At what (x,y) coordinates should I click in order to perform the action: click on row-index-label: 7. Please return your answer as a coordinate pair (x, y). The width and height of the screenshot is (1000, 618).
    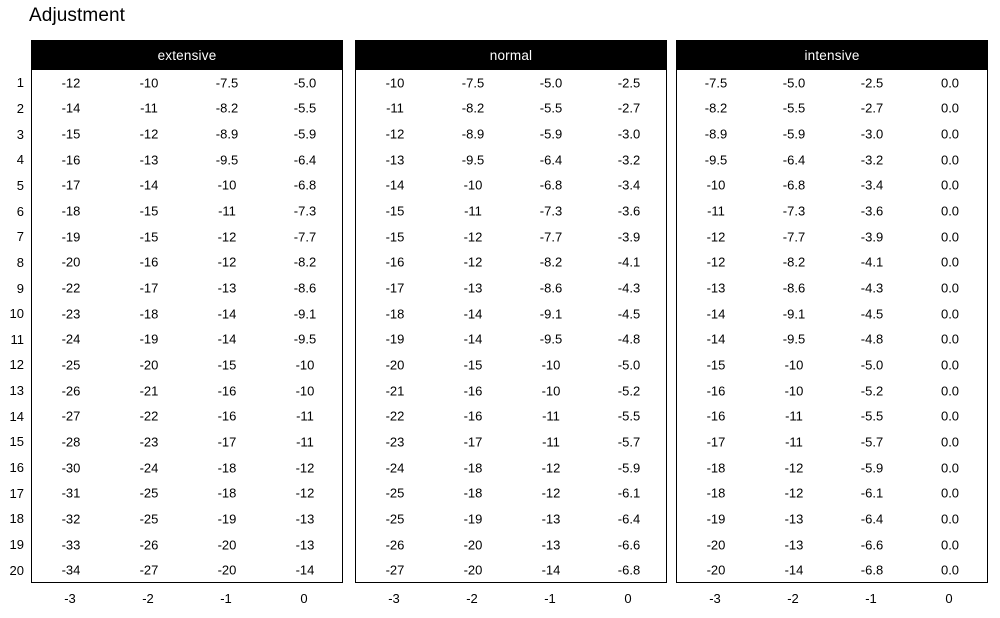
    Looking at the image, I should click on (20, 237).